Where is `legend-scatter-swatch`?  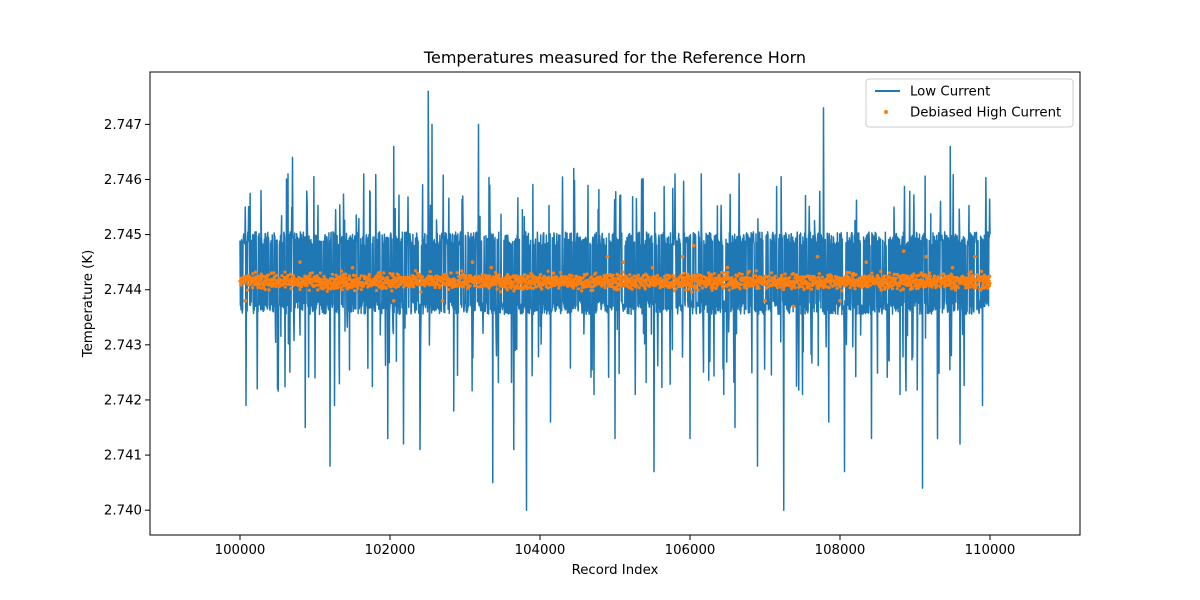 legend-scatter-swatch is located at coordinates (886, 112).